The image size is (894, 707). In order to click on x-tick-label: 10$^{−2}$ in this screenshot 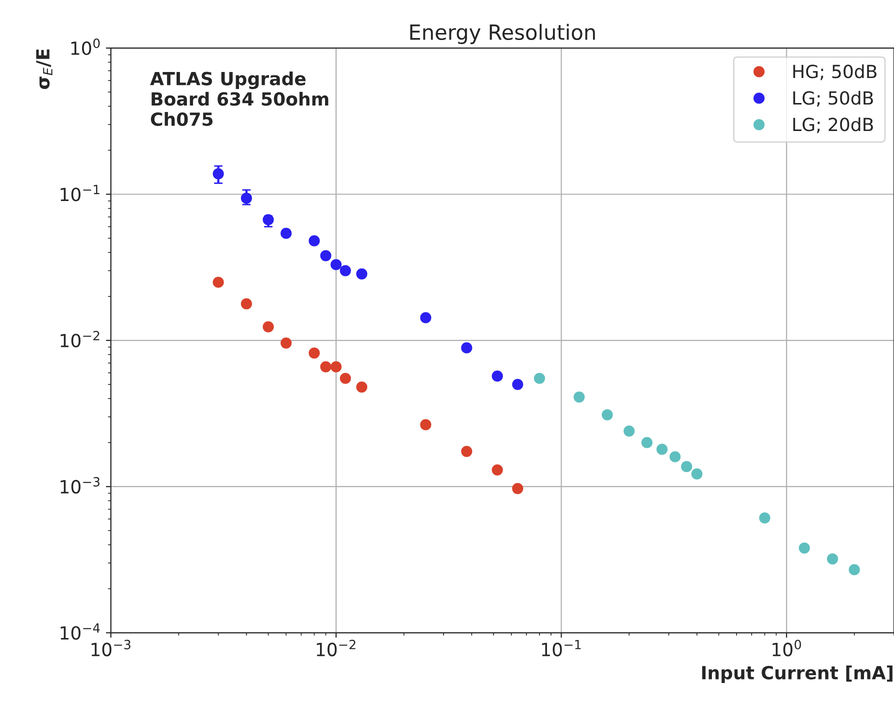, I will do `click(336, 648)`.